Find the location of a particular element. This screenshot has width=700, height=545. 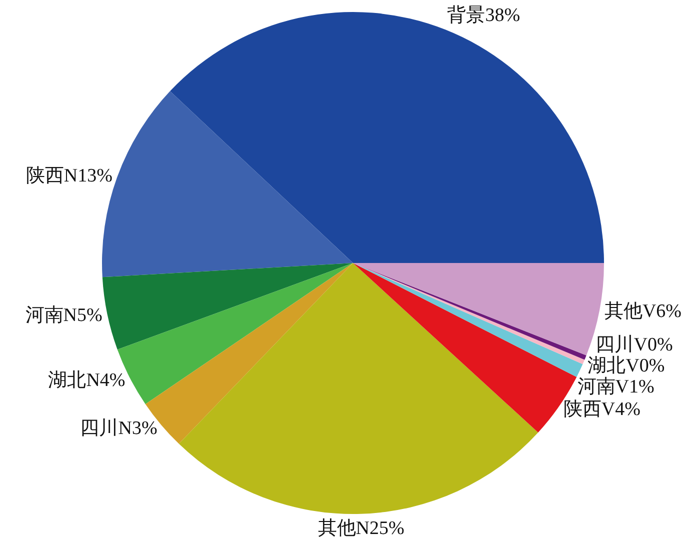

slice-label: 湖北N4% is located at coordinates (87, 380).